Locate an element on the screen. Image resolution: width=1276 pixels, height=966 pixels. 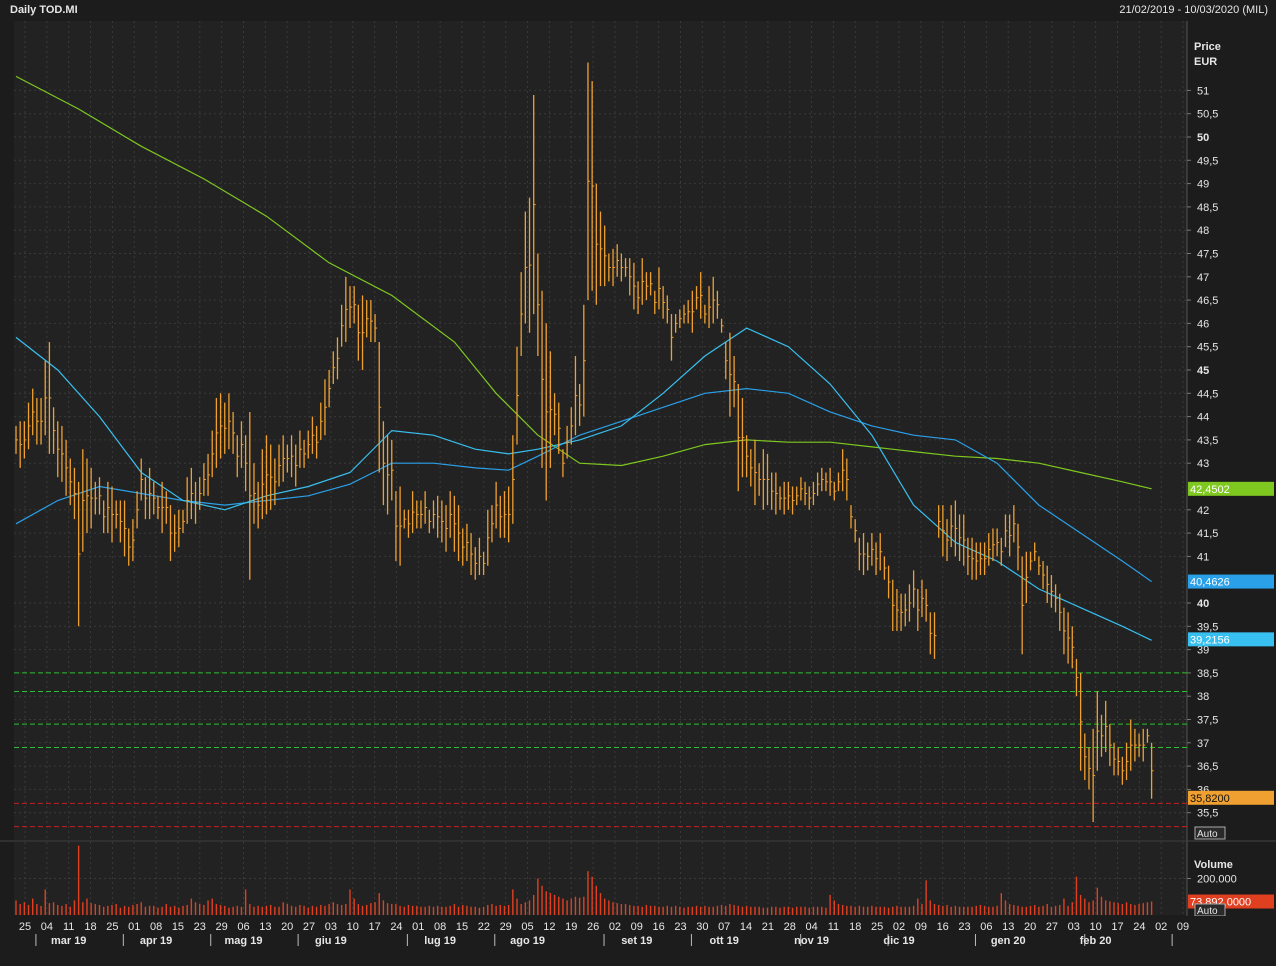
volume-auto-scale-button-label: Auto is located at coordinates (1207, 911).